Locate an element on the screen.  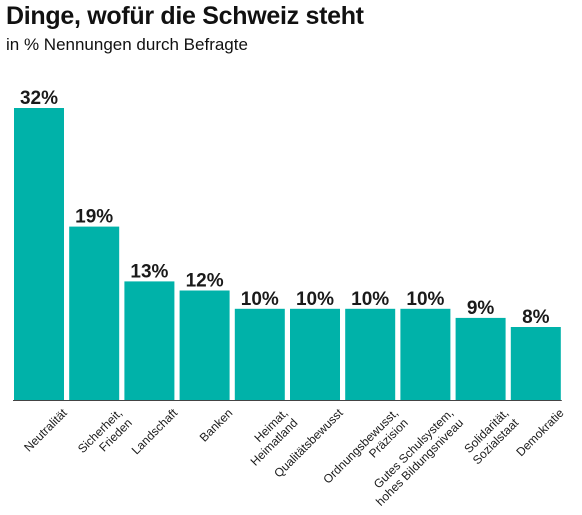
value-label-9: 8% is located at coordinates (536, 317).